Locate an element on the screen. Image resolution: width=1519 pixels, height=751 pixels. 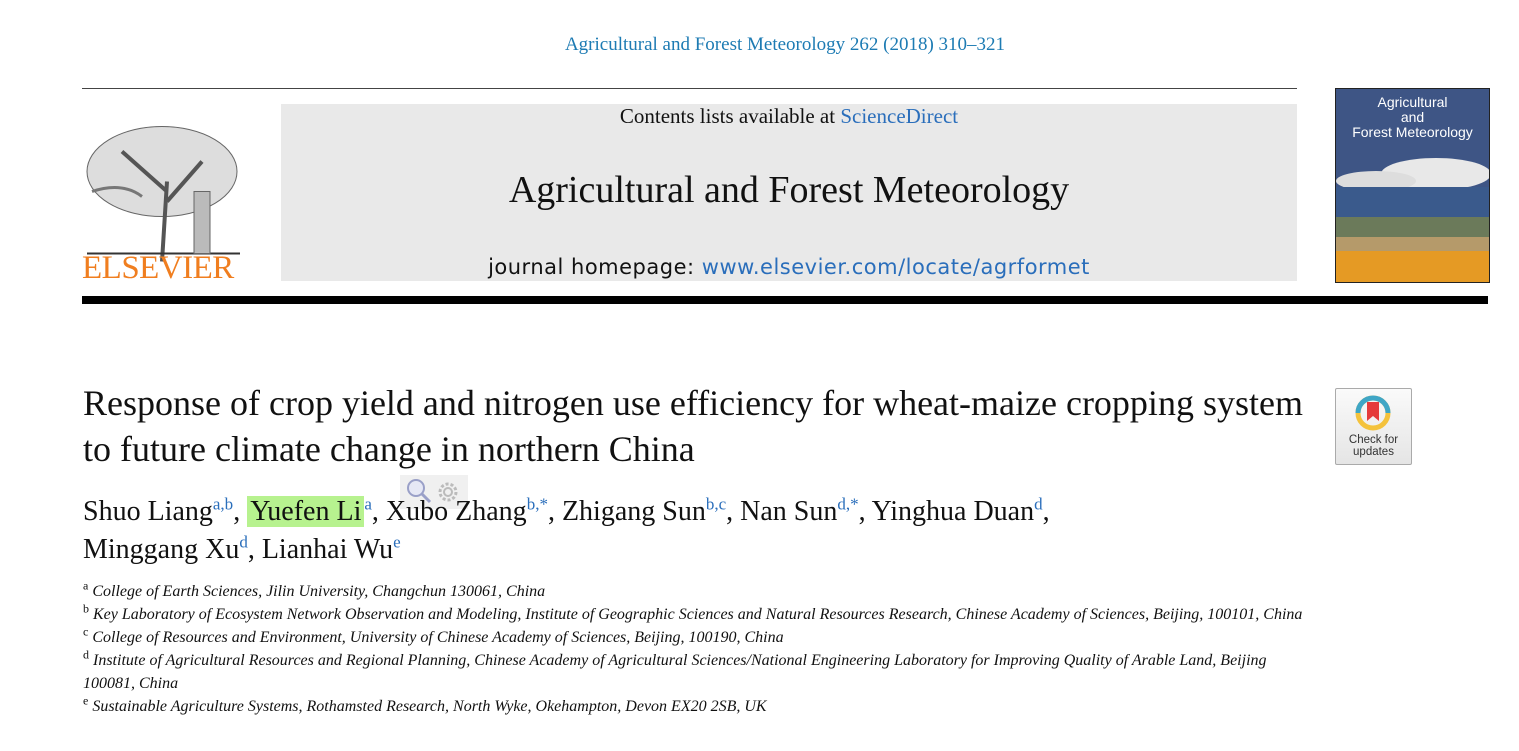
cover-line: Agricultural is located at coordinates (1412, 102).